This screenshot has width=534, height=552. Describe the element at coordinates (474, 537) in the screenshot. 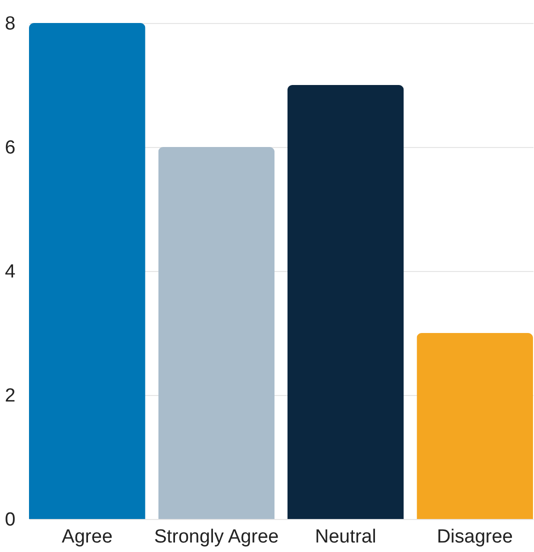

I see `x-tick-label: Disagree` at that location.